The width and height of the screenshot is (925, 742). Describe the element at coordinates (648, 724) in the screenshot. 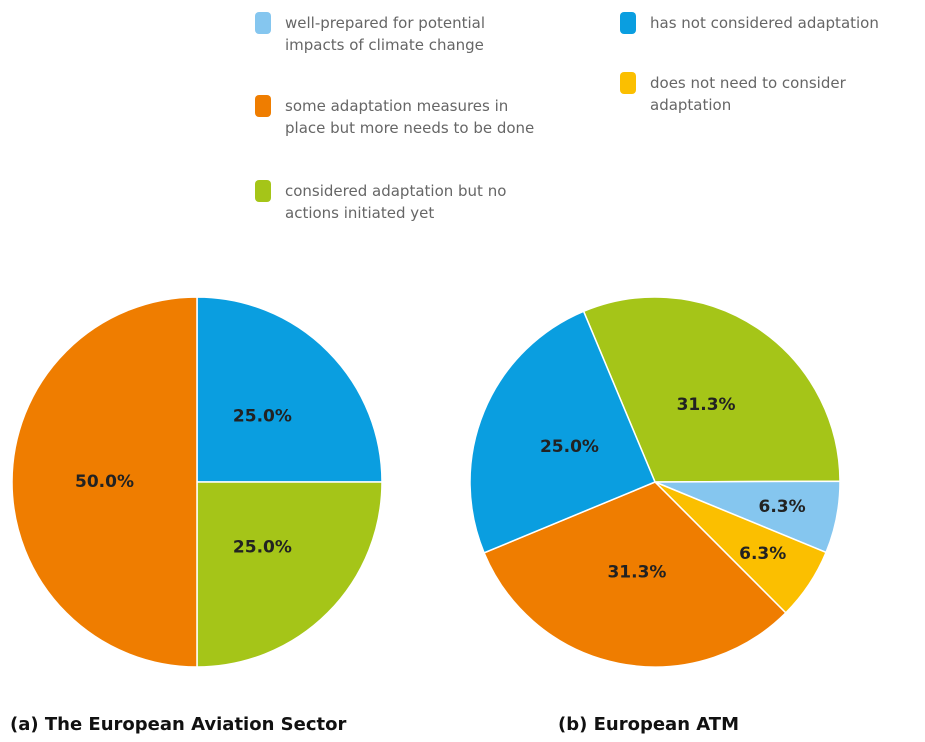

I see `pie-title: (b) European ATM` at that location.